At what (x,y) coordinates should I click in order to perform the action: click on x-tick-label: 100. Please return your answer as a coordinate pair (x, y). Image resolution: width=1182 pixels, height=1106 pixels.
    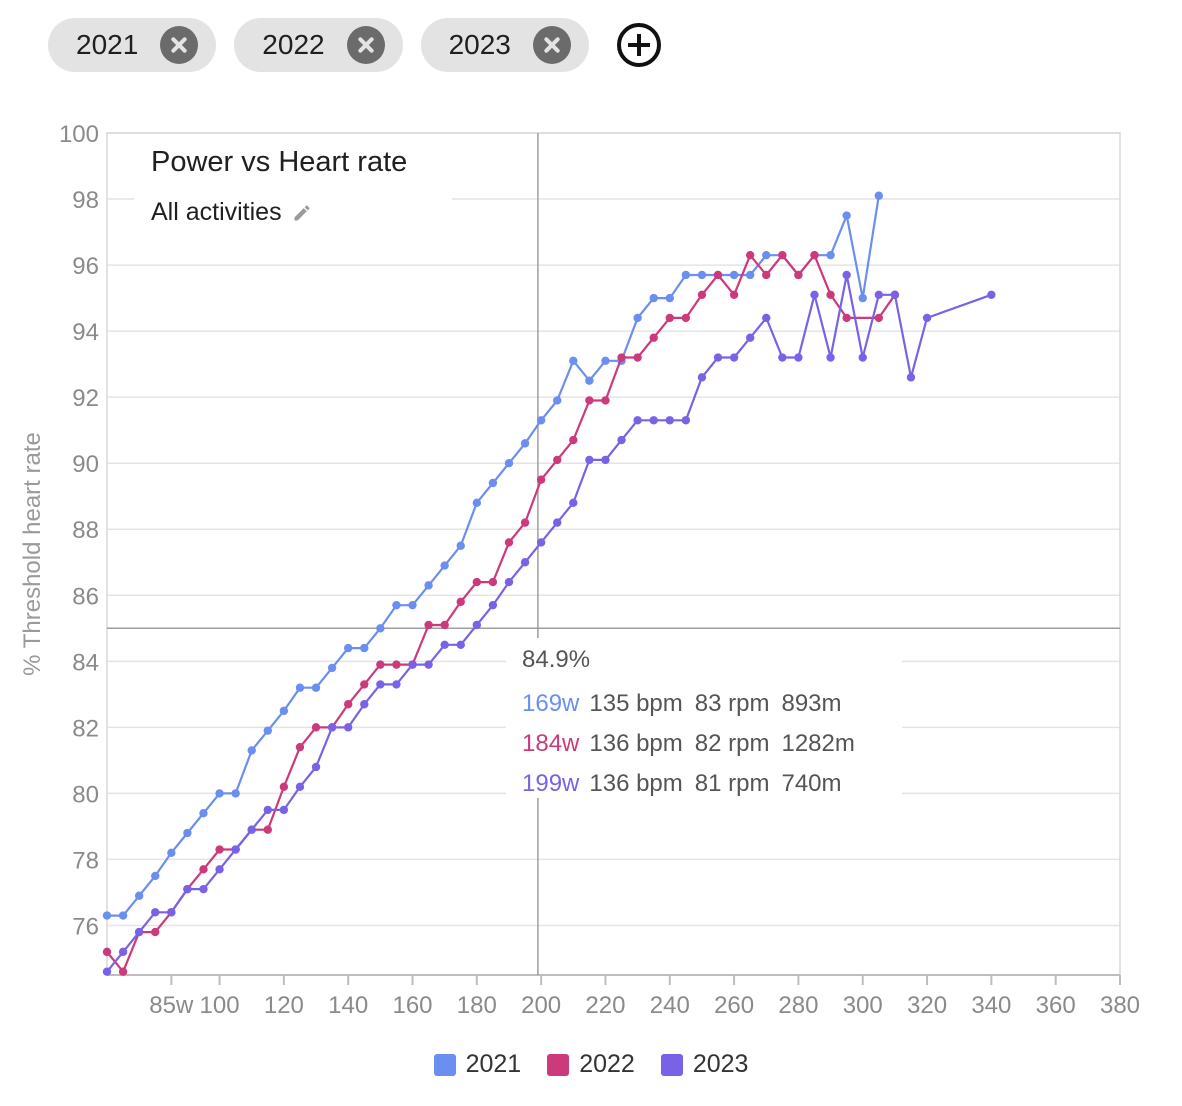
    Looking at the image, I should click on (220, 1005).